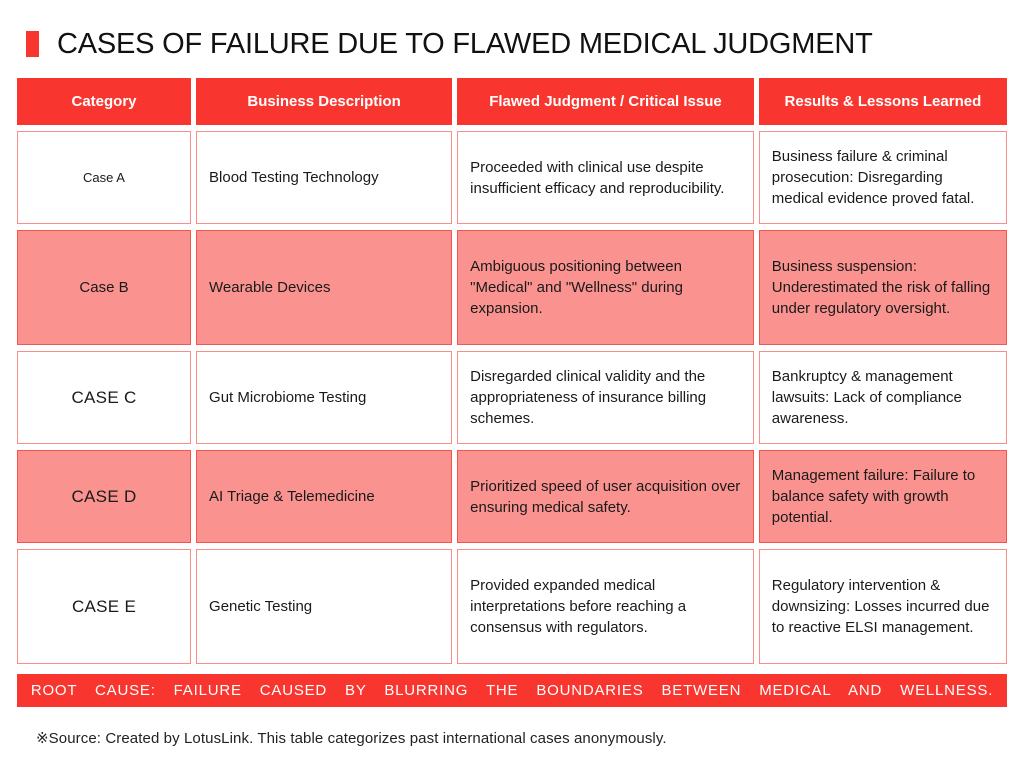  I want to click on cell-category: CASE E, so click(104, 606).